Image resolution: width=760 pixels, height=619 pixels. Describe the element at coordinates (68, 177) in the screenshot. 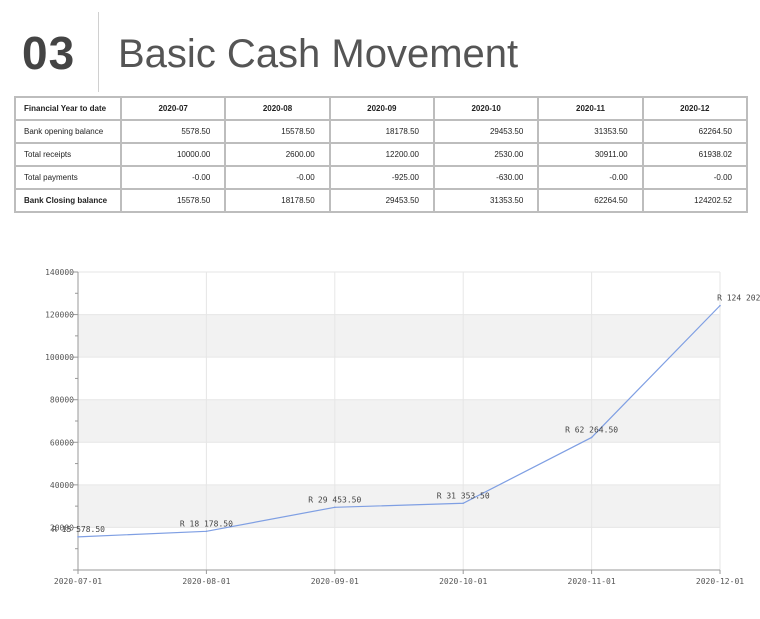

I see `row-label: Total payments` at that location.